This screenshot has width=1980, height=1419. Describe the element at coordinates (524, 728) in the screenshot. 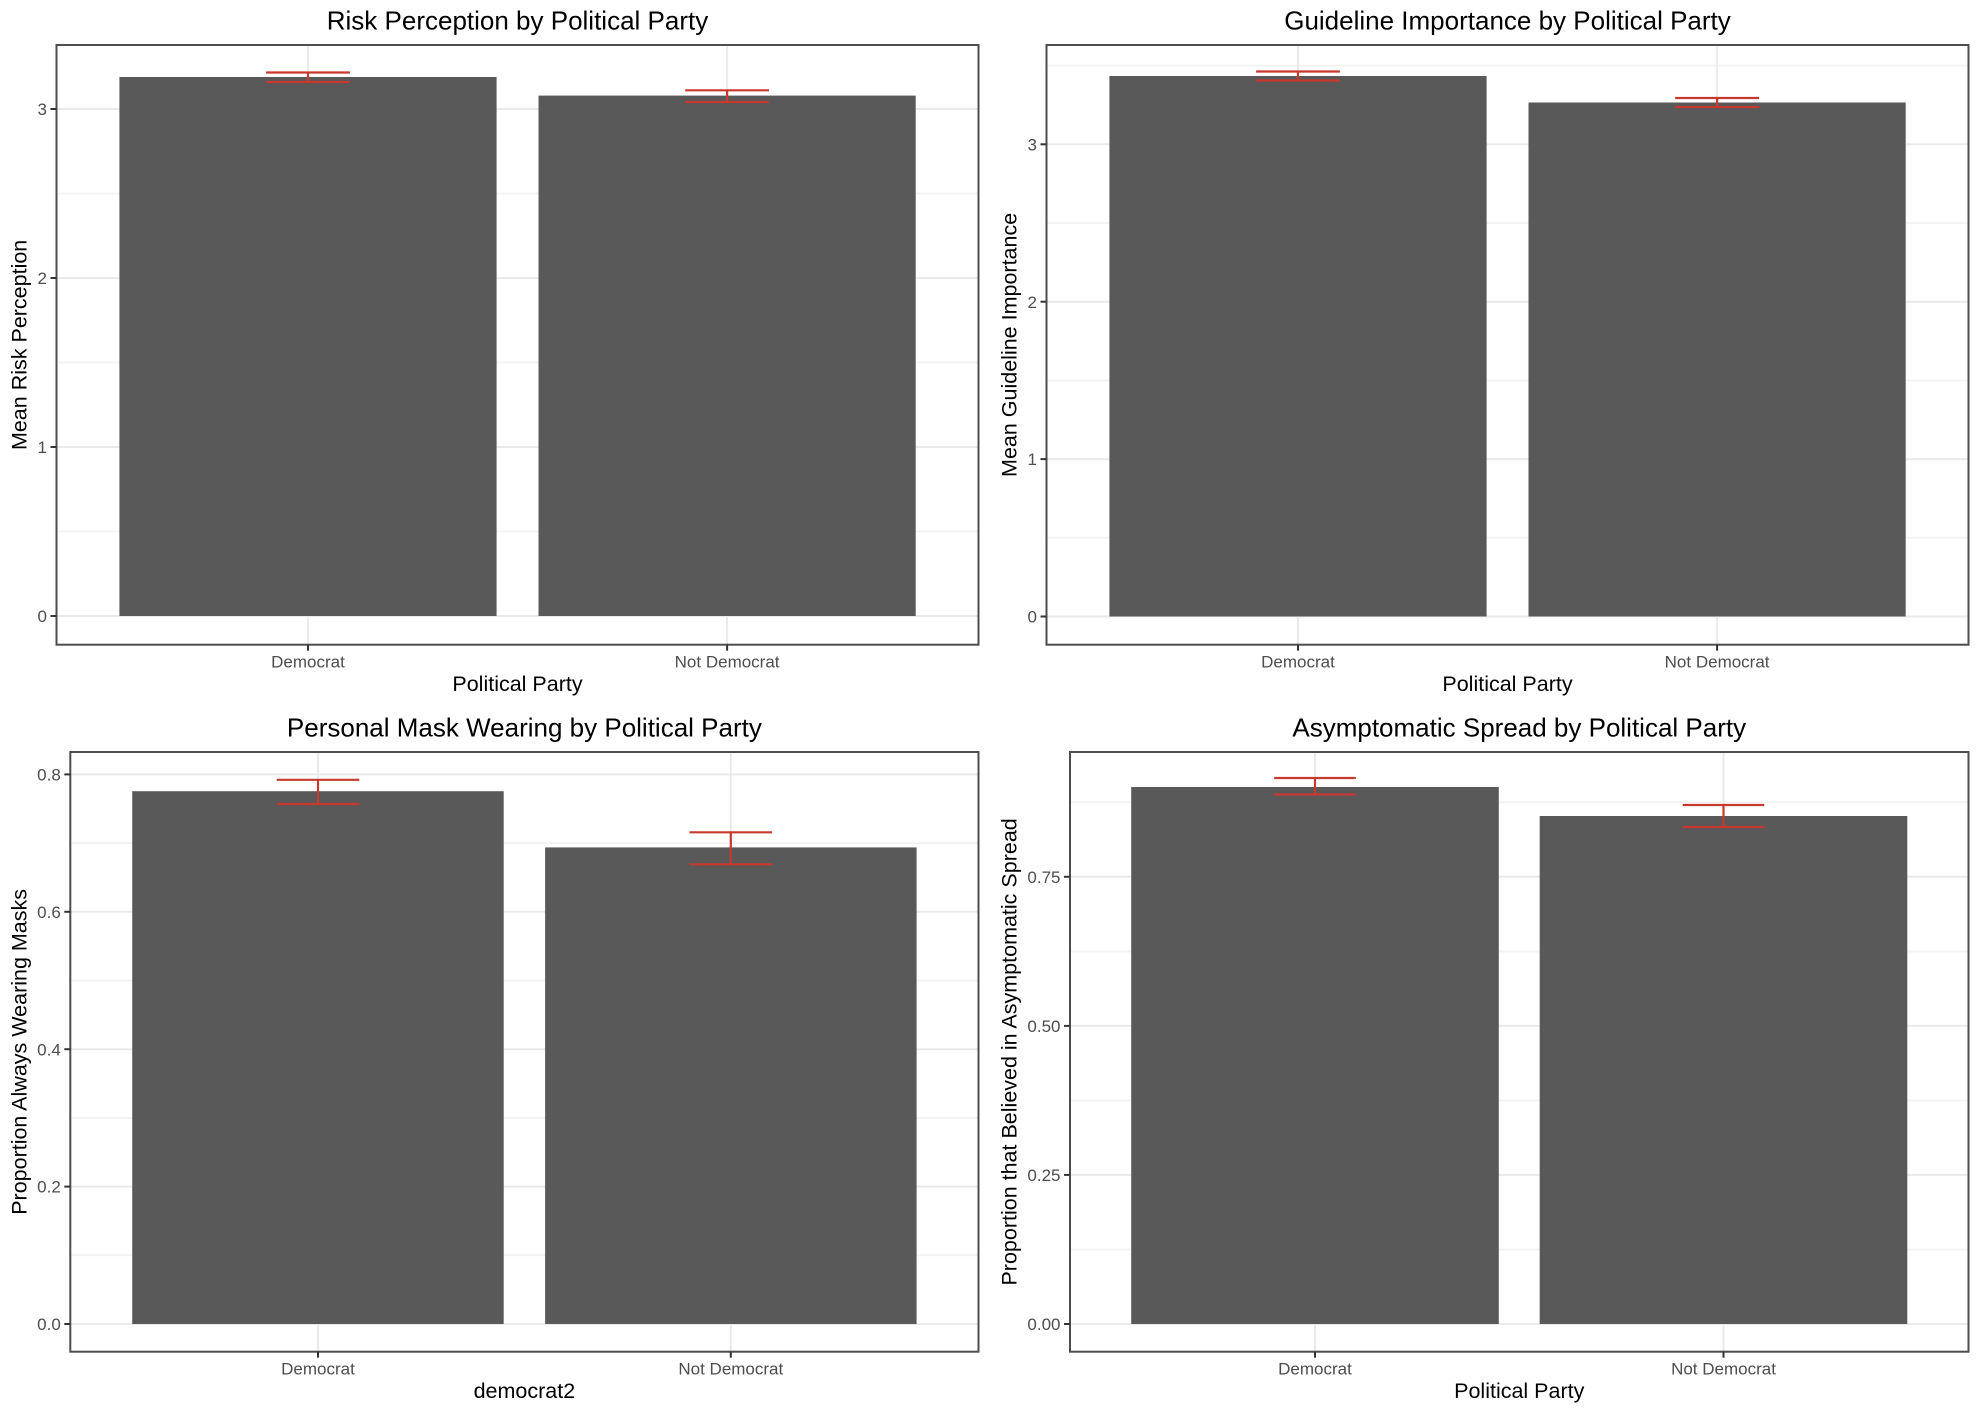

I see `svg-text:Personal Mask Wearing by Polit: Personal Mask Wearing by Political Party` at that location.